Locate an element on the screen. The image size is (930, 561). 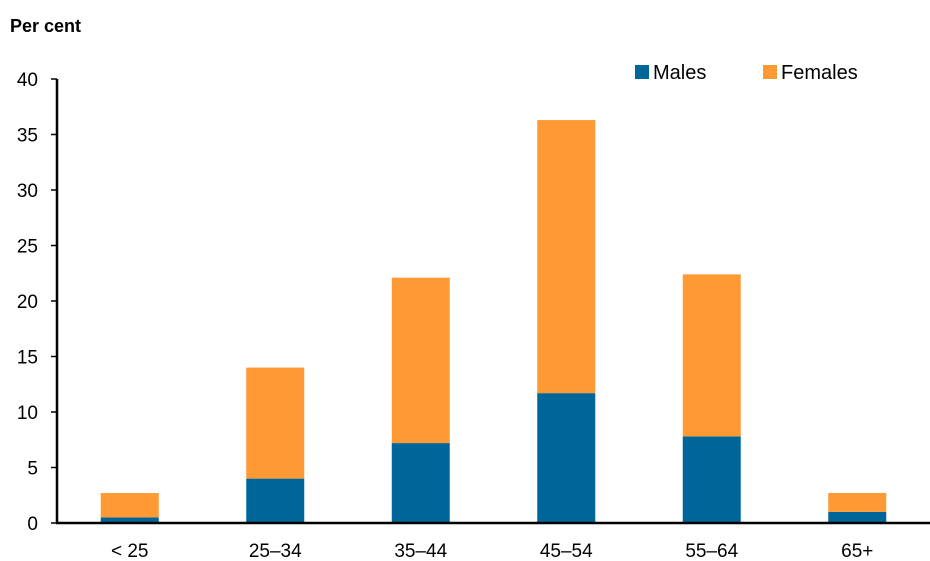
legend-swatch-females is located at coordinates (770, 72).